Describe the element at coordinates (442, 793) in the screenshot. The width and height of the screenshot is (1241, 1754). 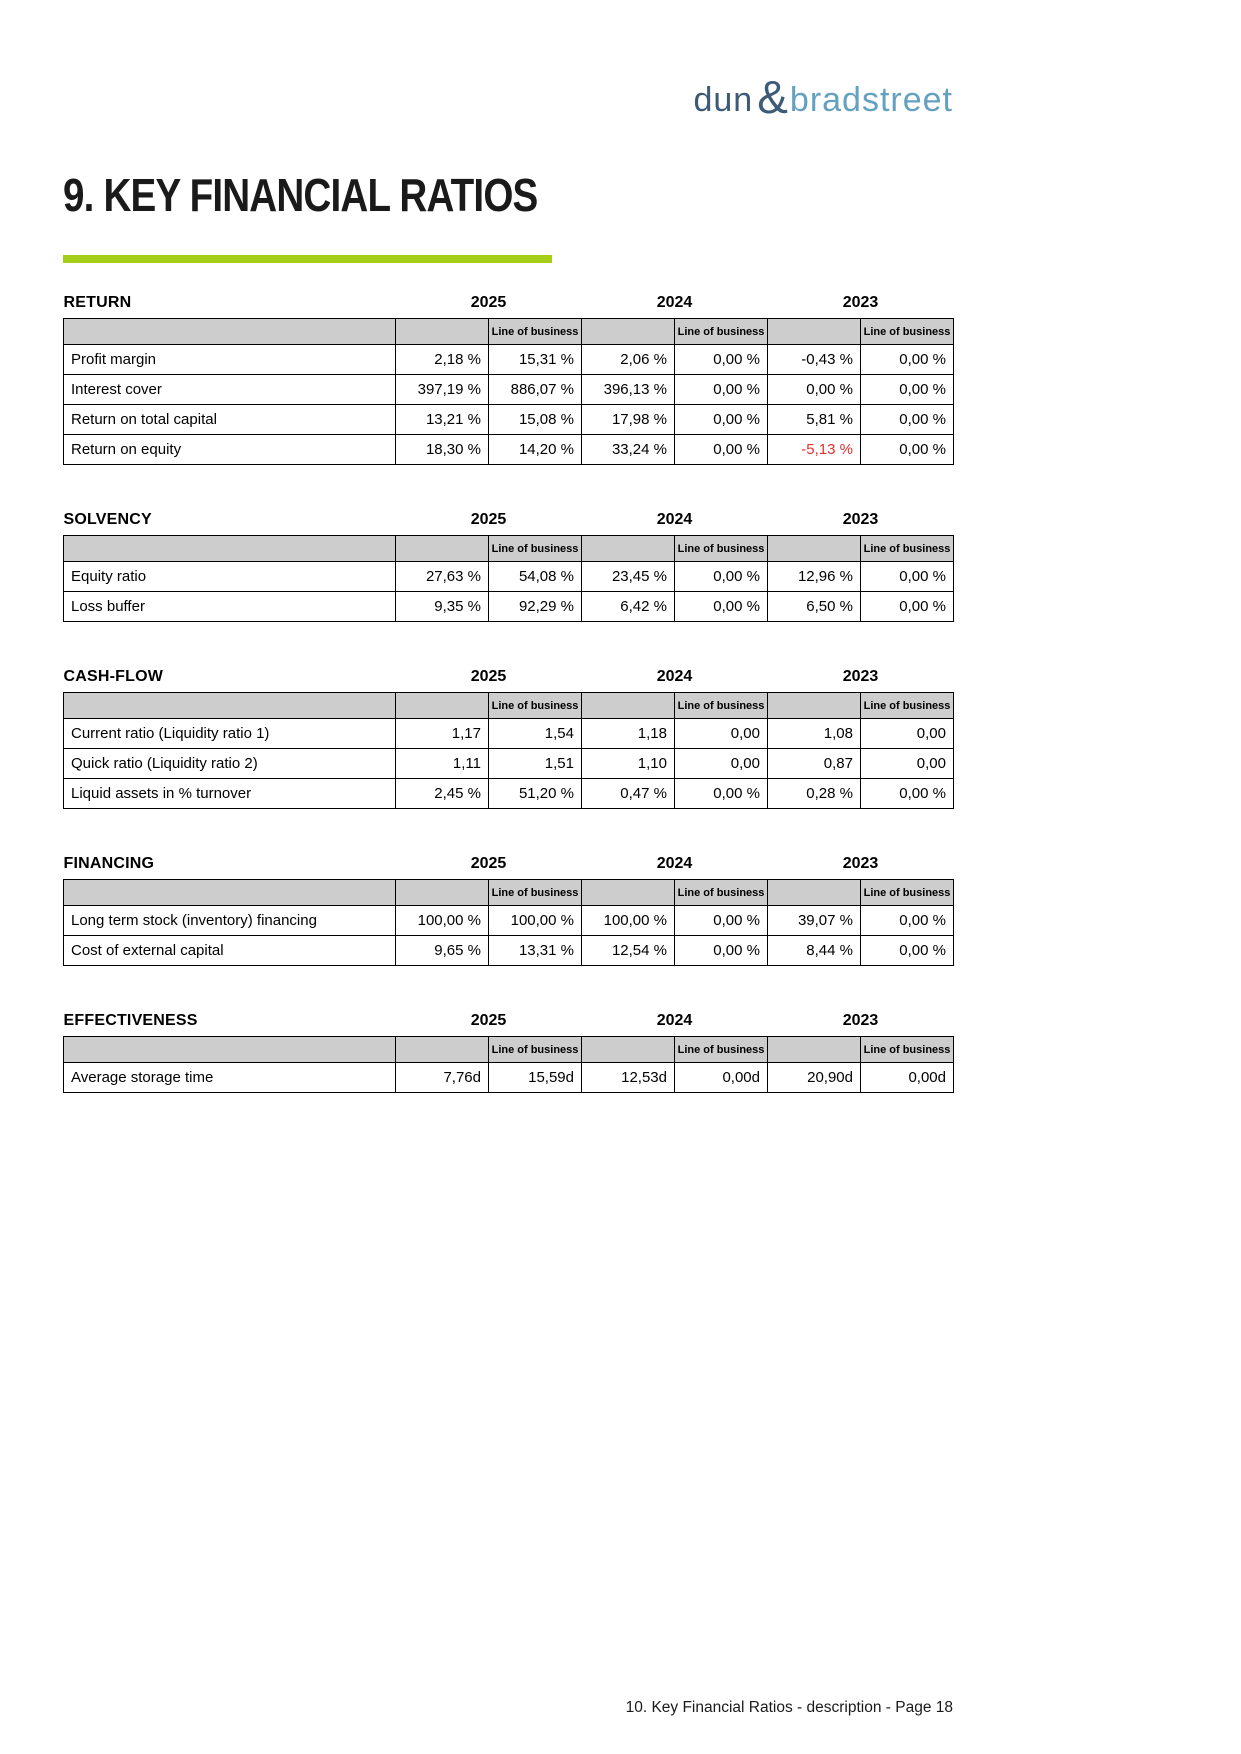
I see `value-cell: 2,45 %` at that location.